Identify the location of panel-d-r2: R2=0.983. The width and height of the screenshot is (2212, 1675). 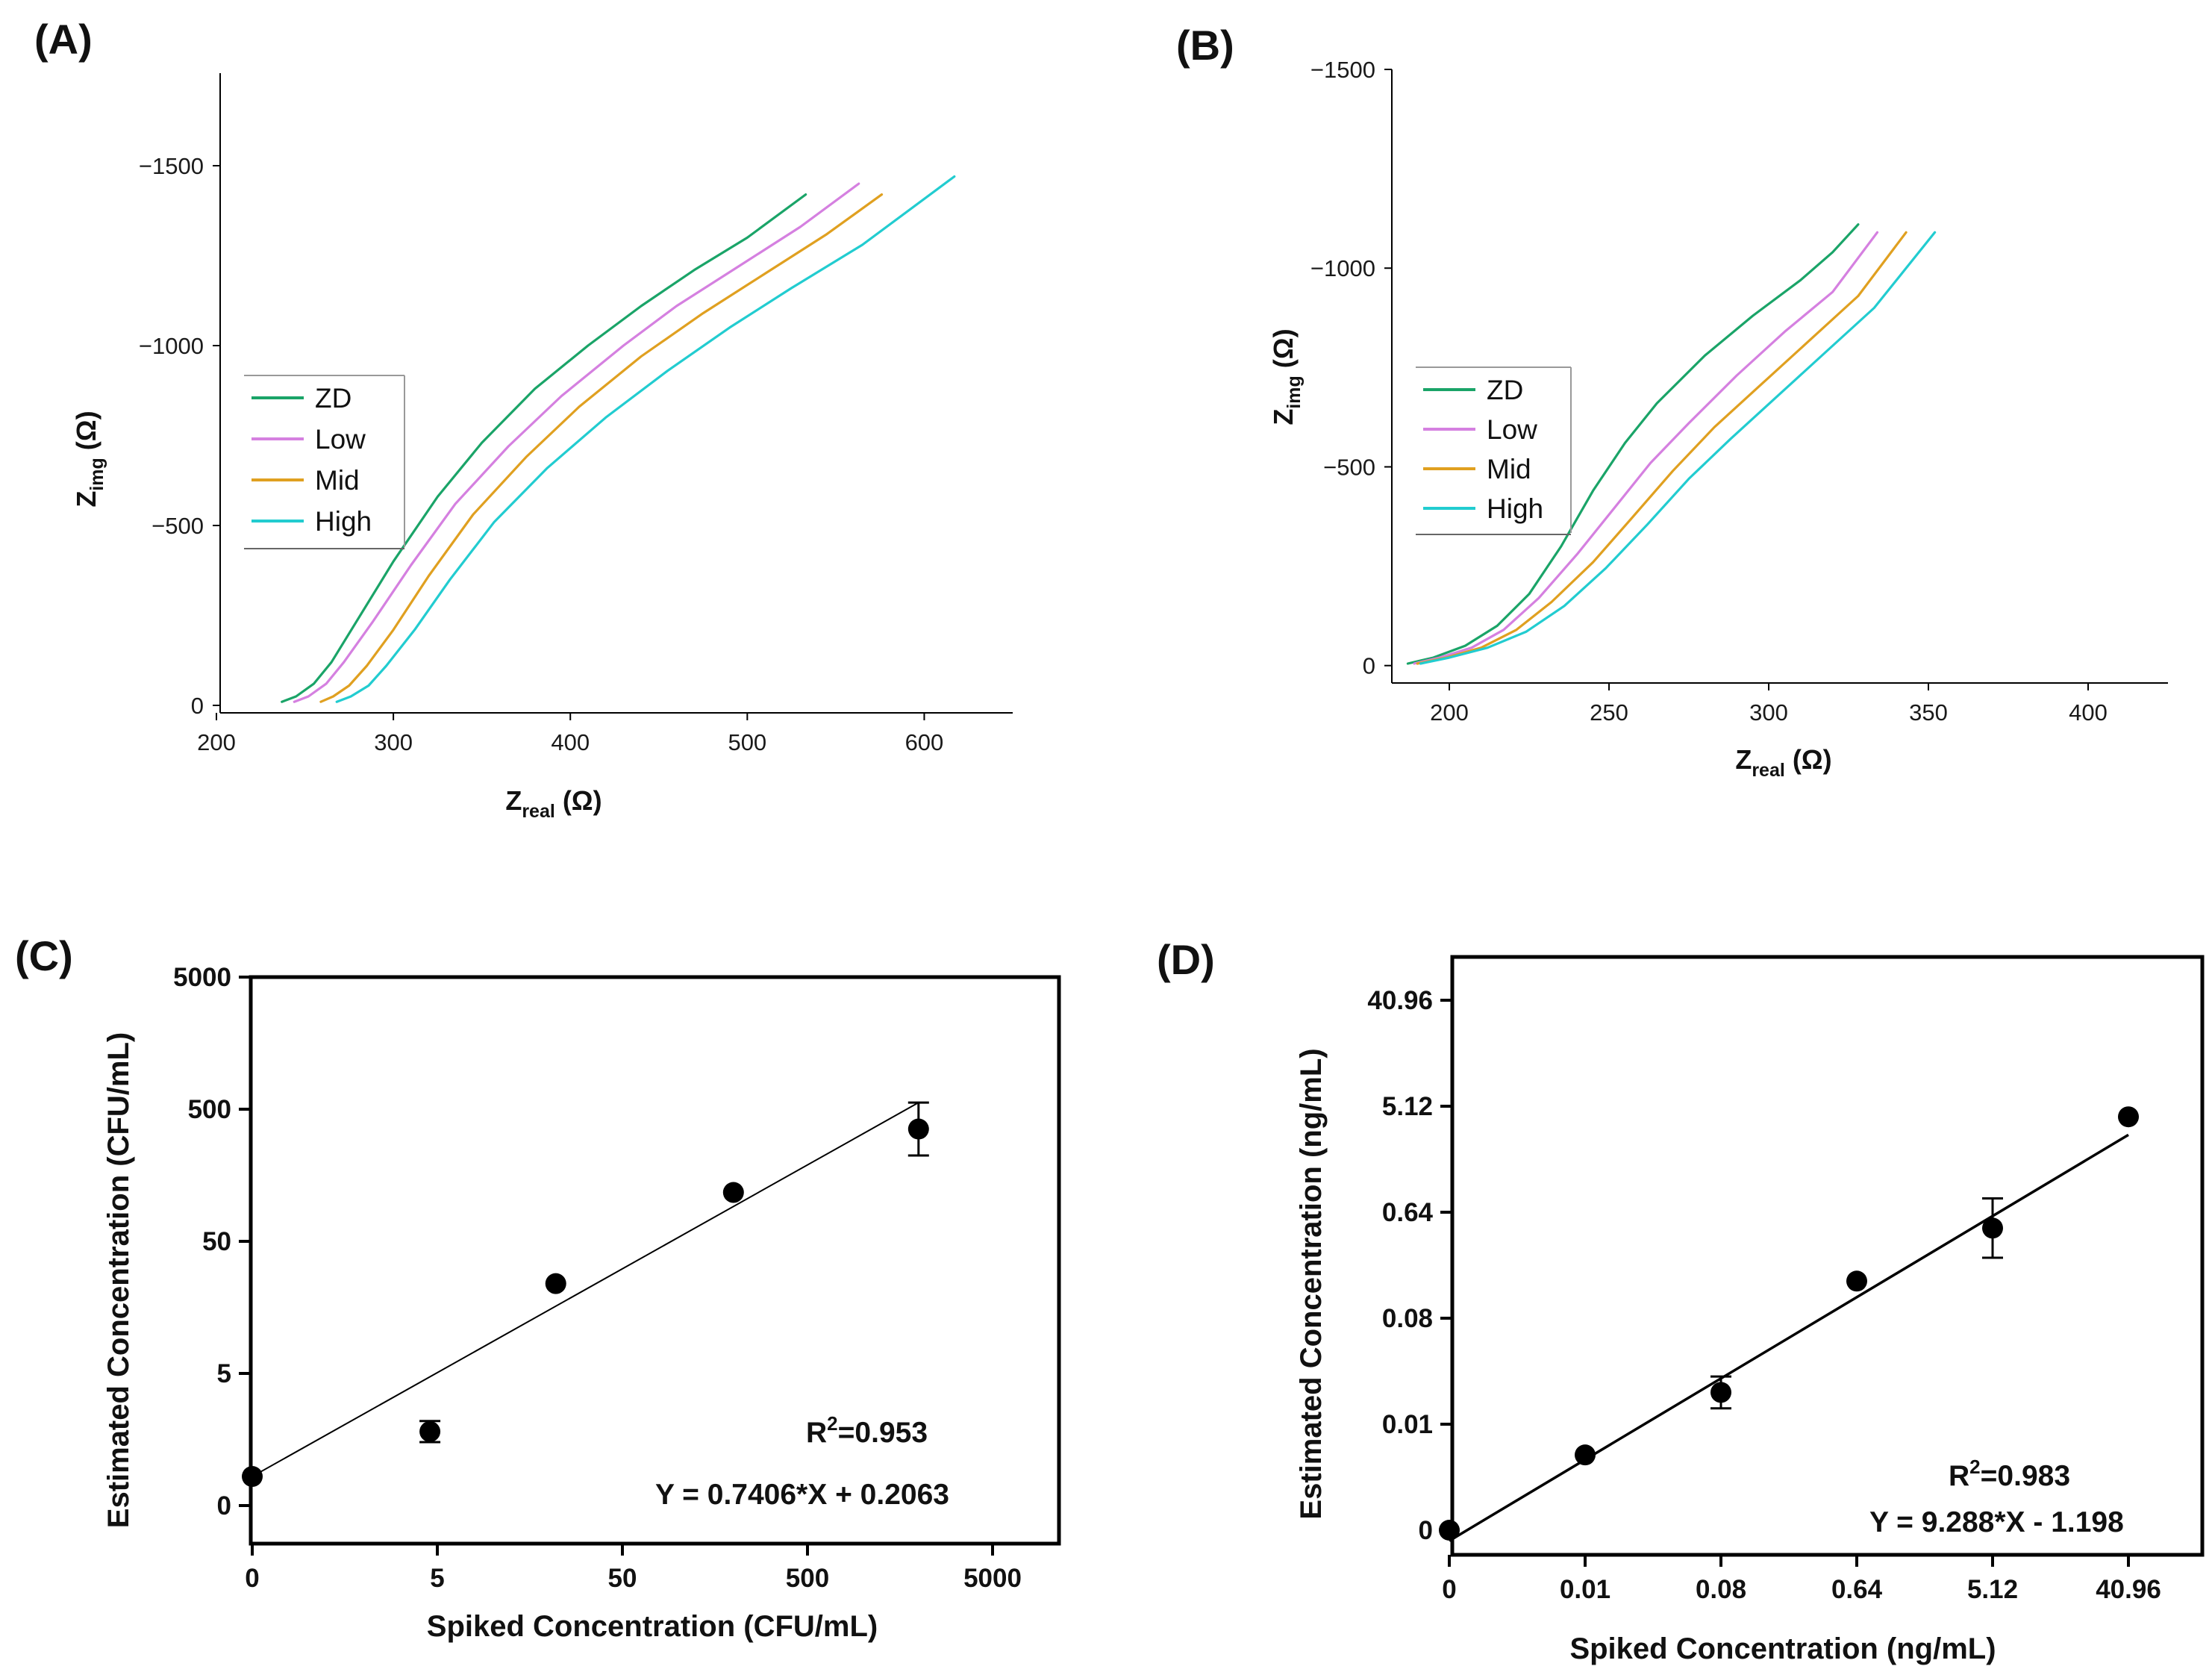
(2010, 1474).